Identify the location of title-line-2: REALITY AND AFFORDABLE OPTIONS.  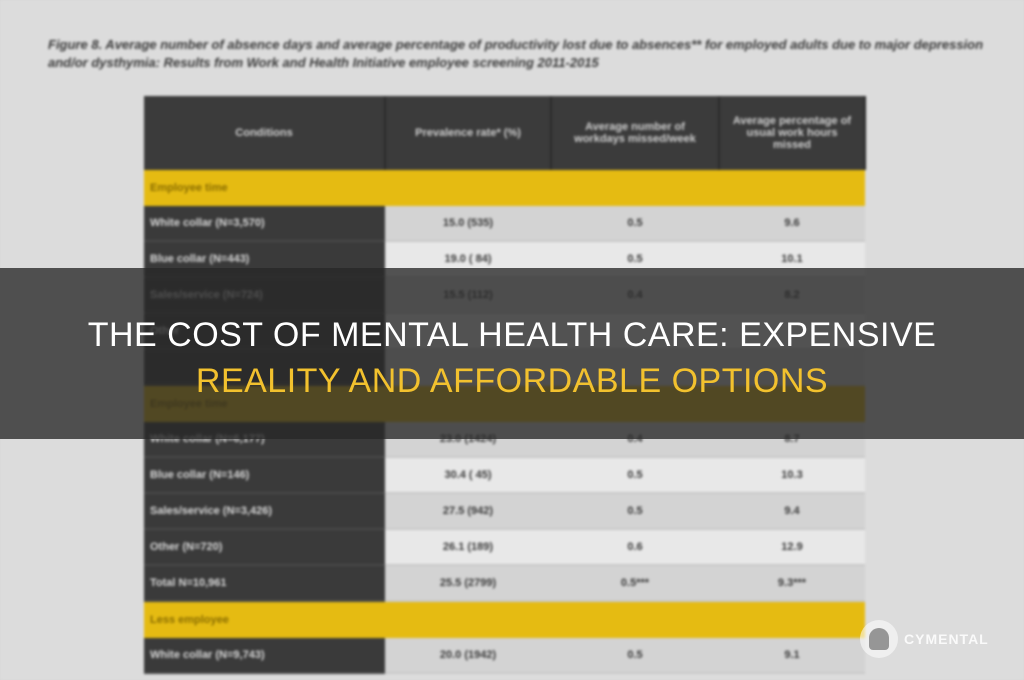
(512, 381).